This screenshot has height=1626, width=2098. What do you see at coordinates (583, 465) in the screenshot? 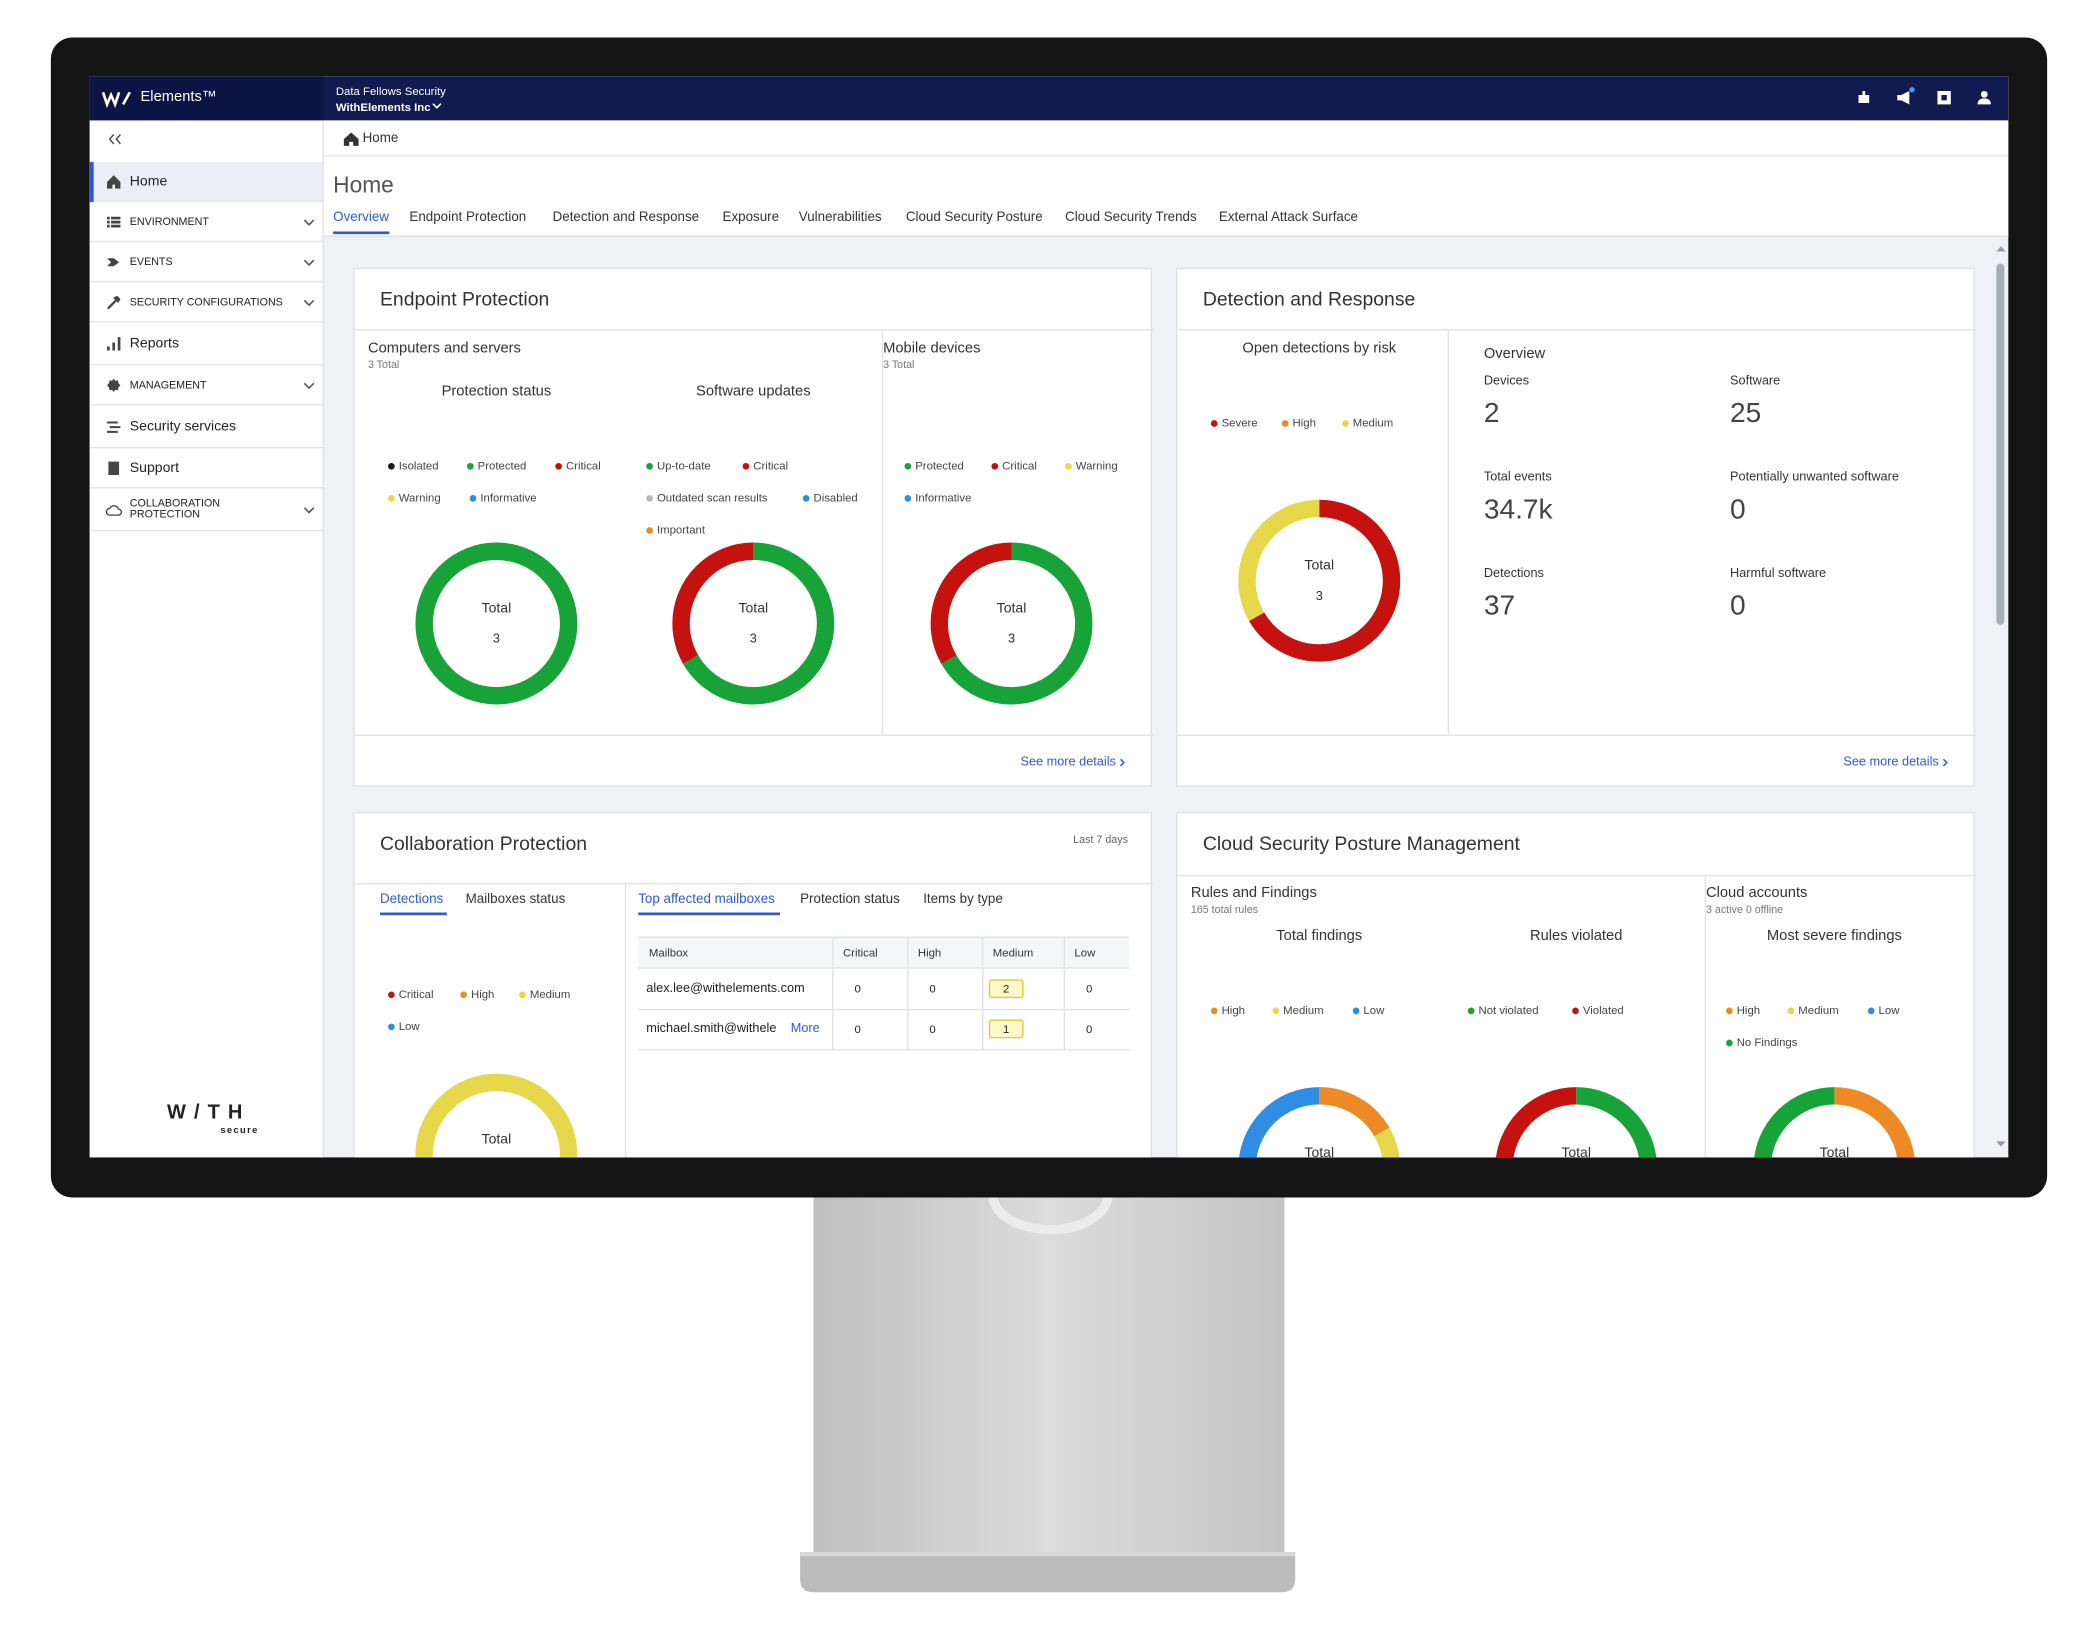
I see `legend-label: Critical` at bounding box center [583, 465].